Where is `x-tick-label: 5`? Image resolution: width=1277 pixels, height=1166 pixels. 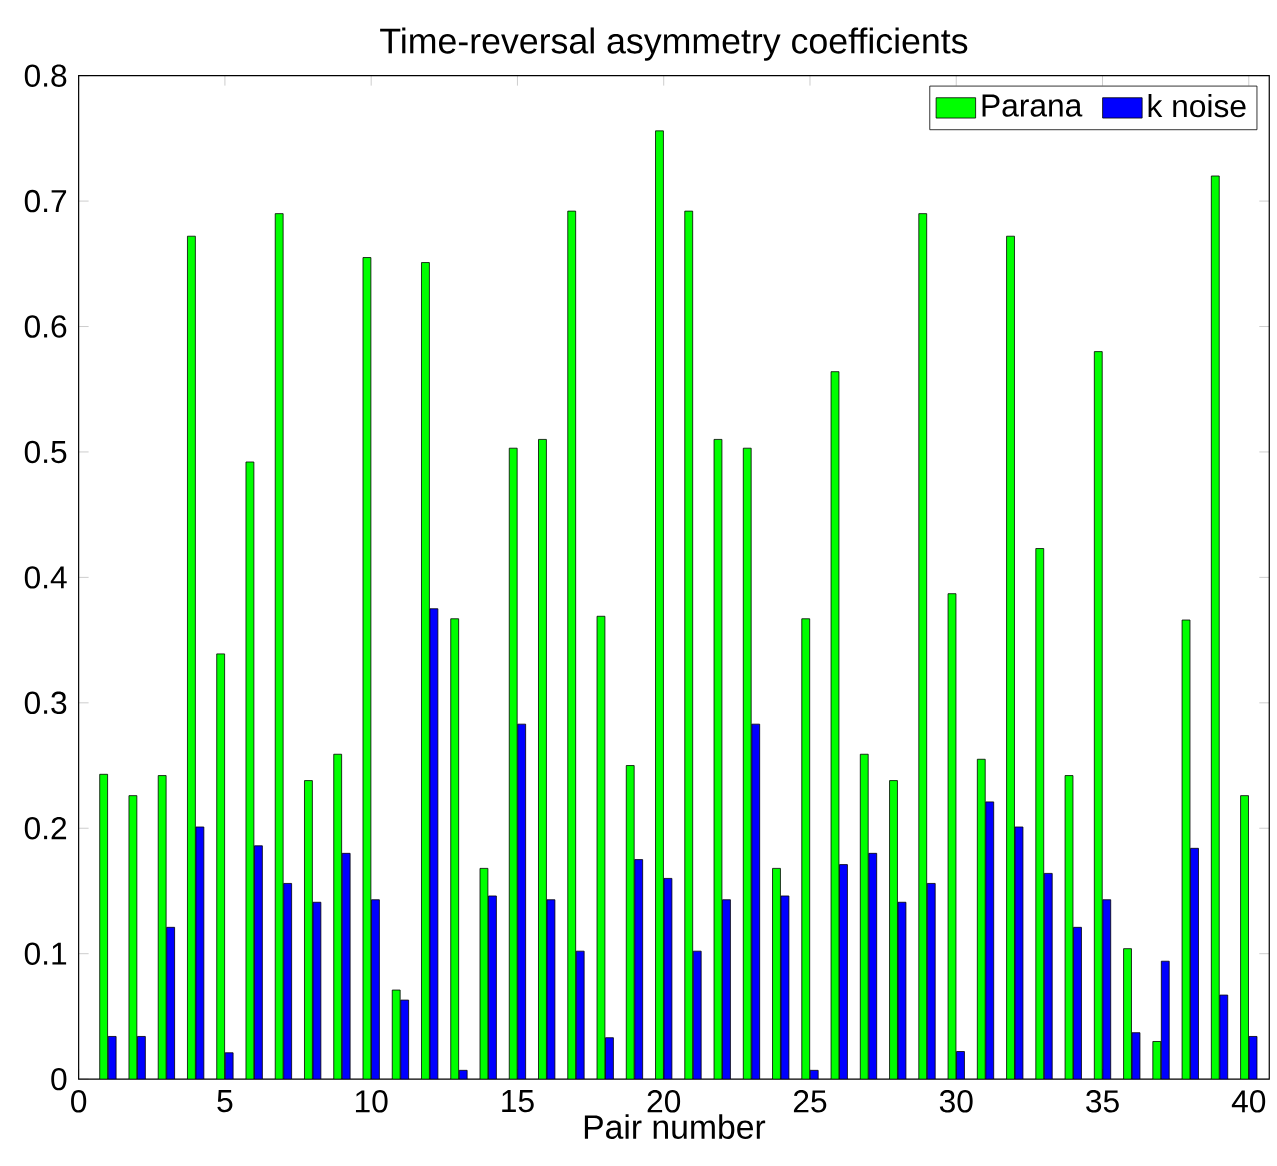
x-tick-label: 5 is located at coordinates (225, 1101).